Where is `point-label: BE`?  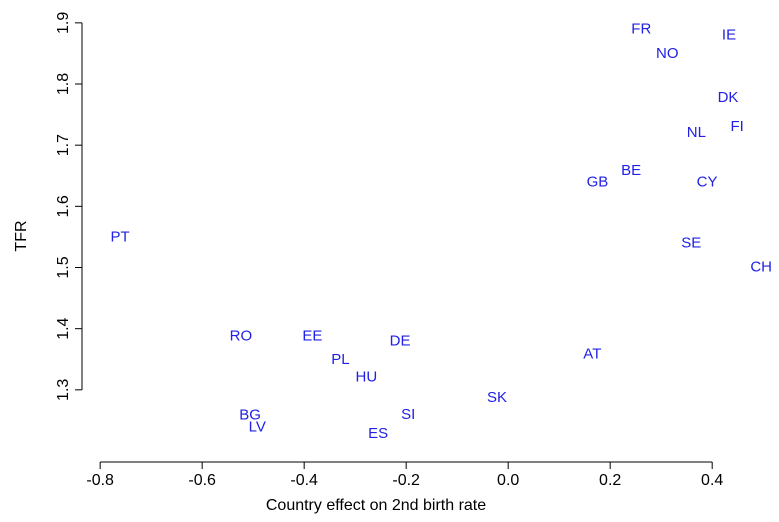 point-label: BE is located at coordinates (631, 170).